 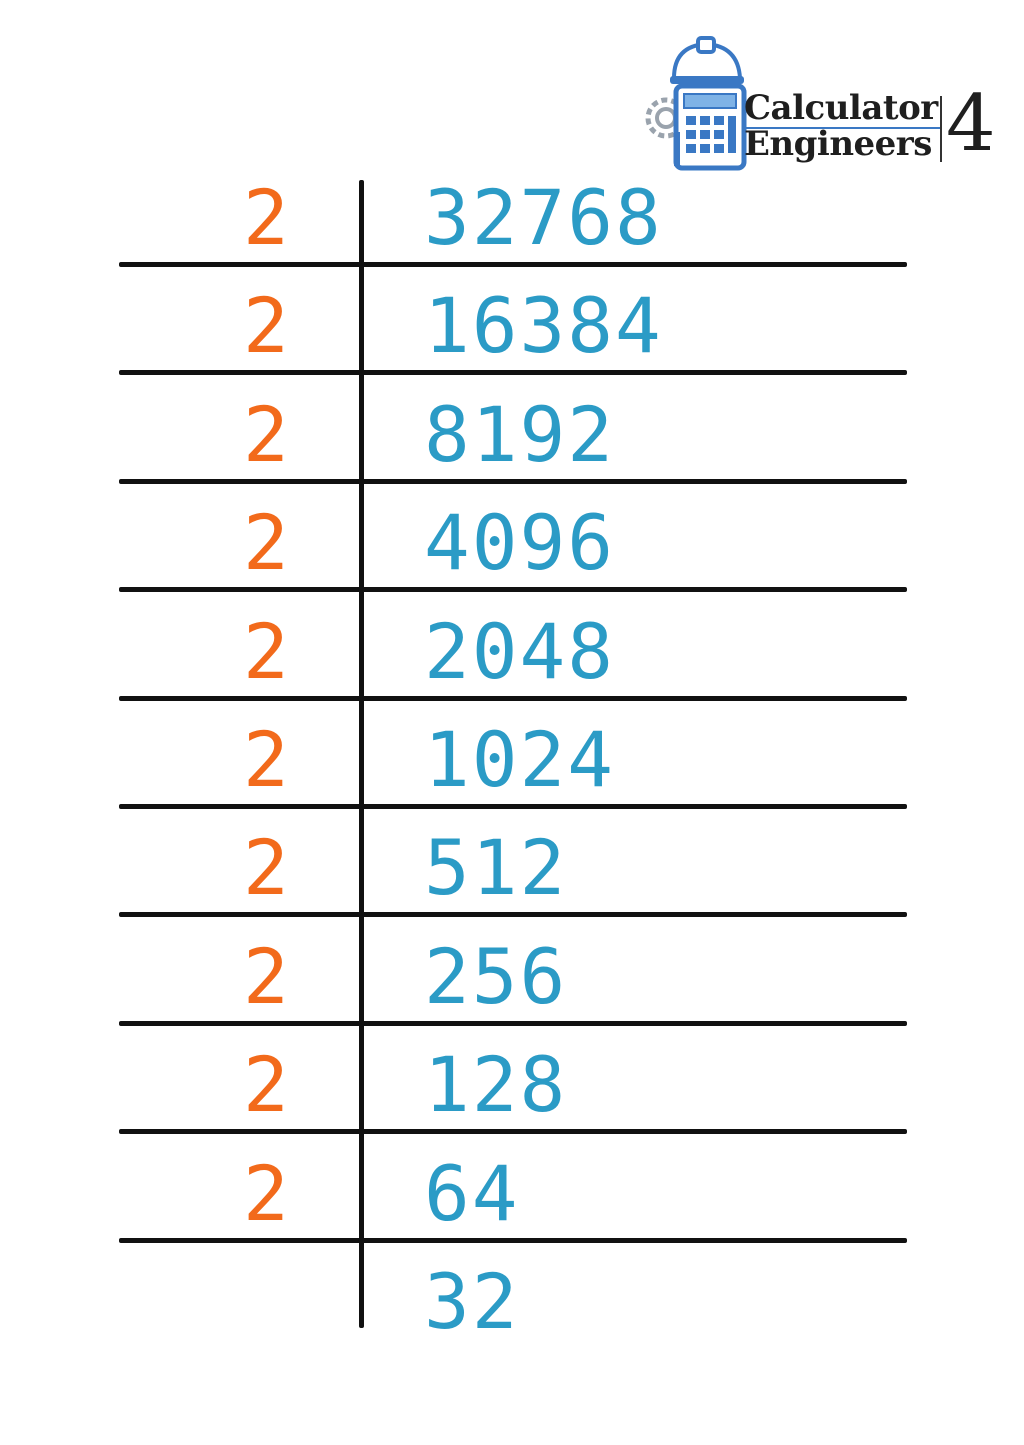 What do you see at coordinates (543, 326) in the screenshot?
I see `quotient: 16384` at bounding box center [543, 326].